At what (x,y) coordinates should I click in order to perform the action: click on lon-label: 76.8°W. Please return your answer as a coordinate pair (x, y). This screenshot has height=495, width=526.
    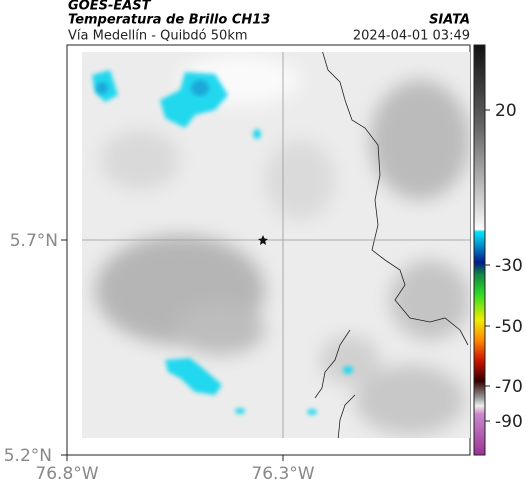
    Looking at the image, I should click on (66, 474).